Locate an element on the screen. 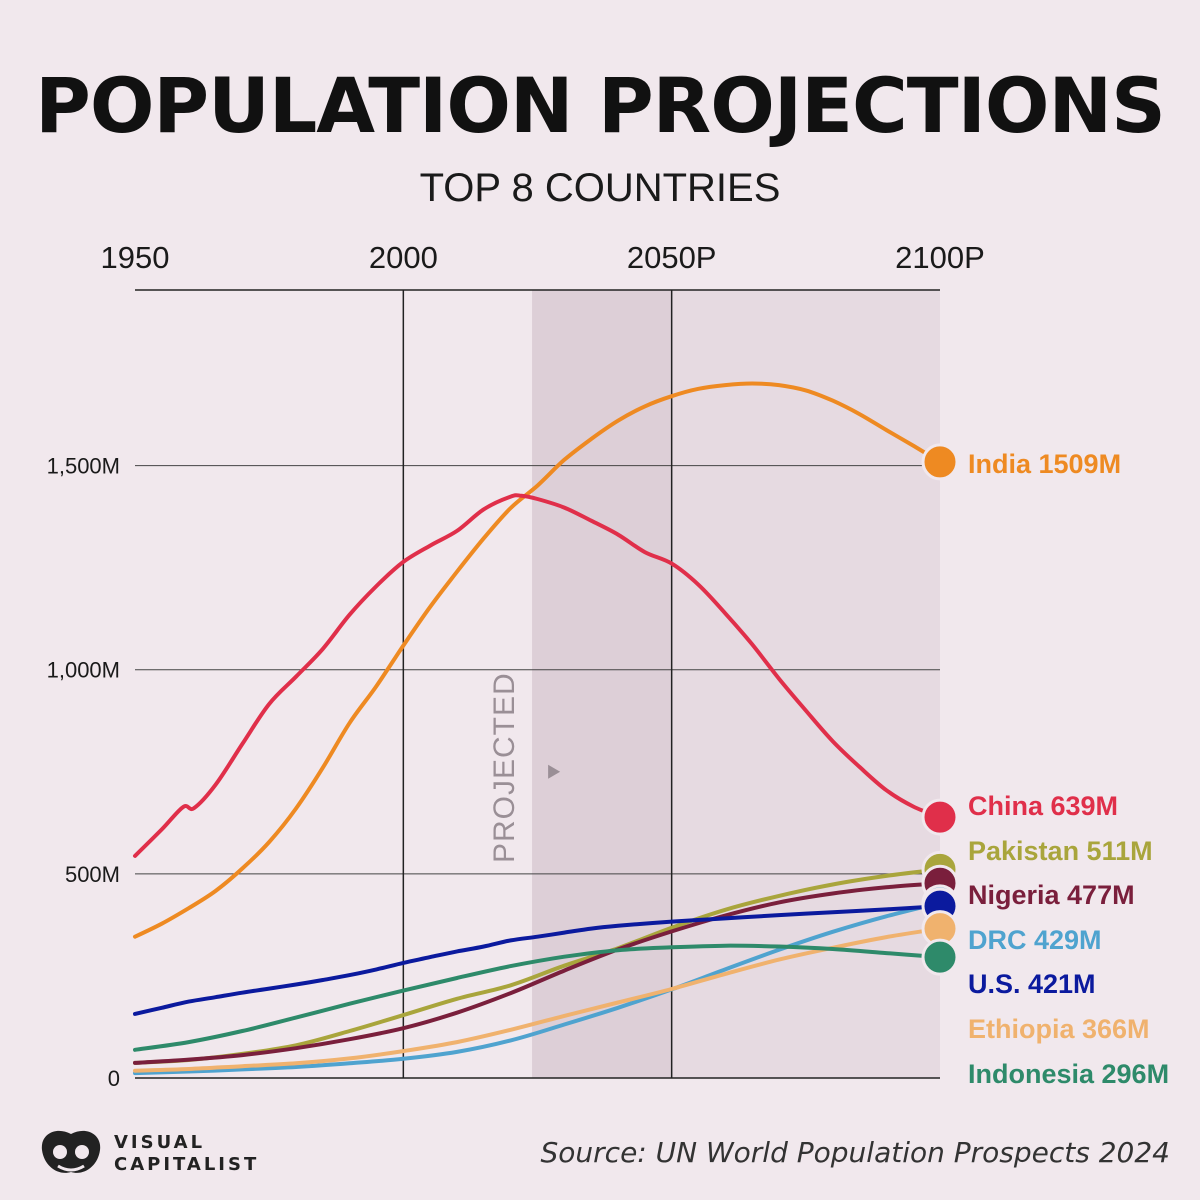  x-tick-label-2050: 2050P is located at coordinates (672, 257).